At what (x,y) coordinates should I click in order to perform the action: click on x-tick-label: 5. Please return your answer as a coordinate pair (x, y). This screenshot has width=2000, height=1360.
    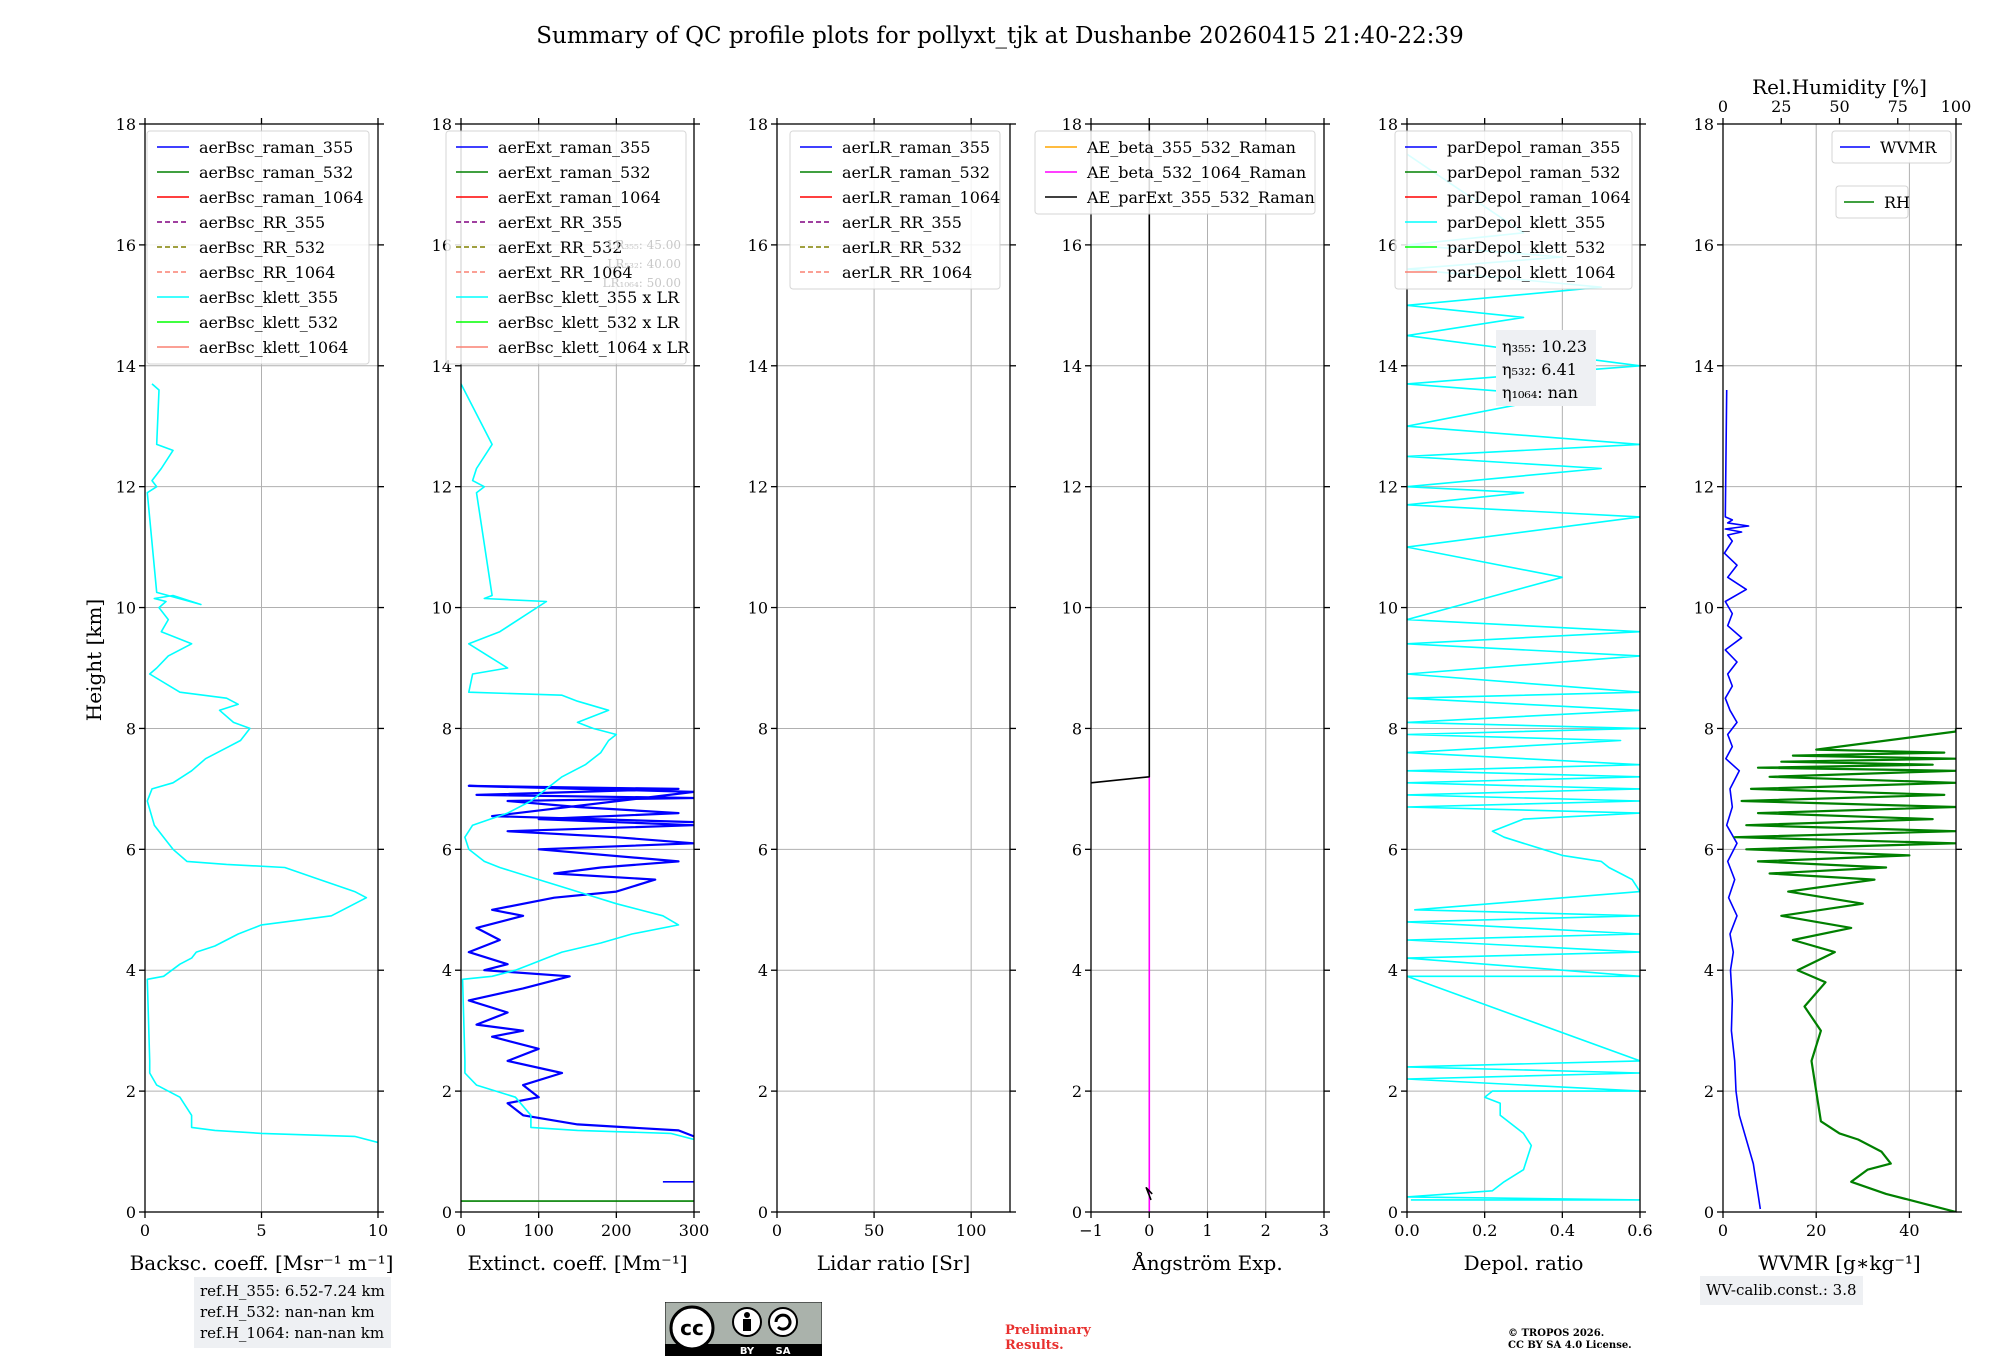
    Looking at the image, I should click on (261, 1230).